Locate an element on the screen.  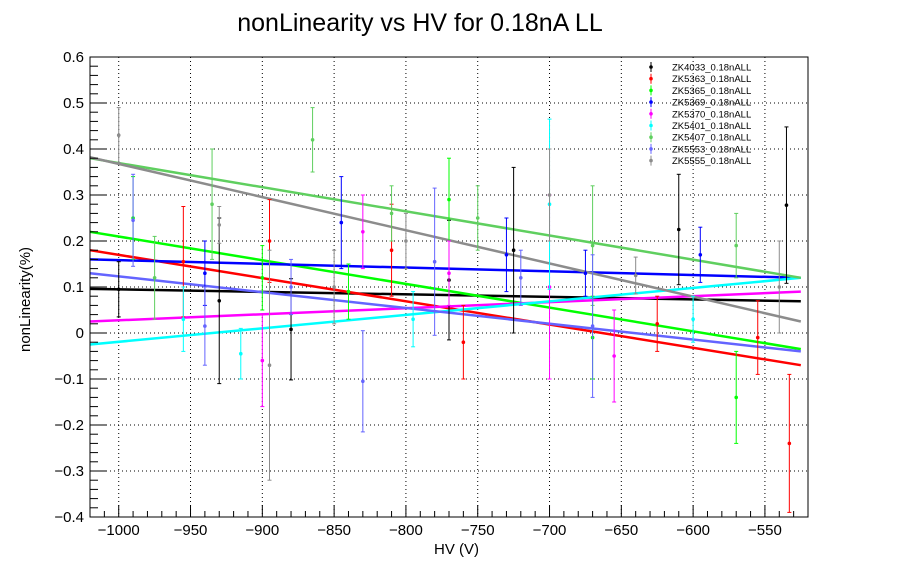
legend-entry: ZK5365_0.18nALL is located at coordinates (711, 91).